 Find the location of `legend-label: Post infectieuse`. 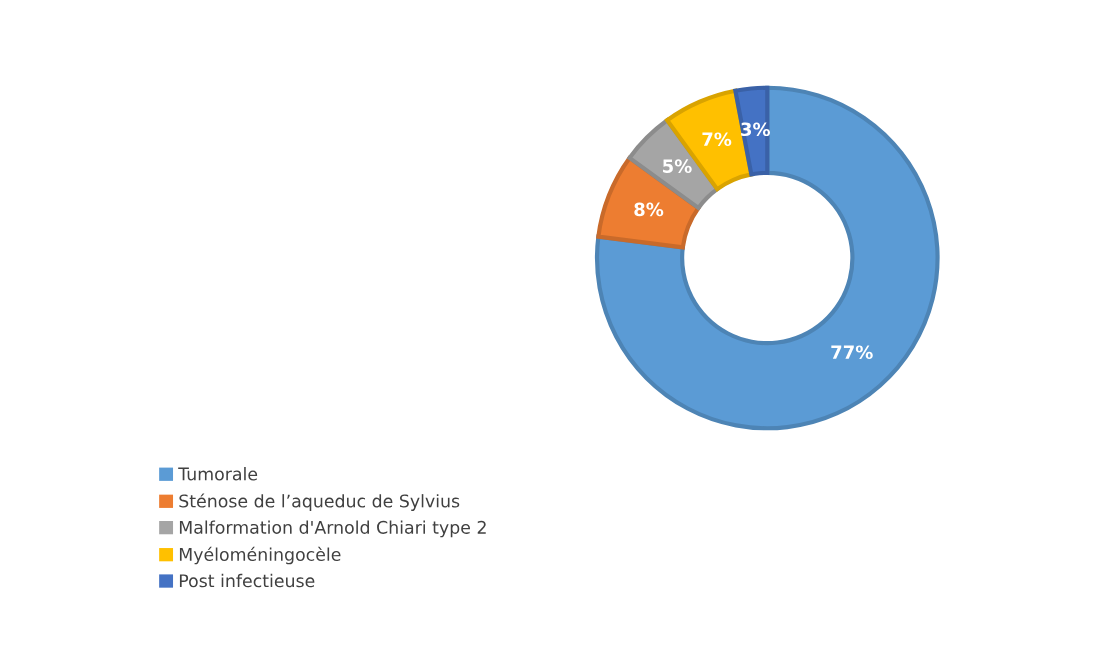

legend-label: Post infectieuse is located at coordinates (247, 580).